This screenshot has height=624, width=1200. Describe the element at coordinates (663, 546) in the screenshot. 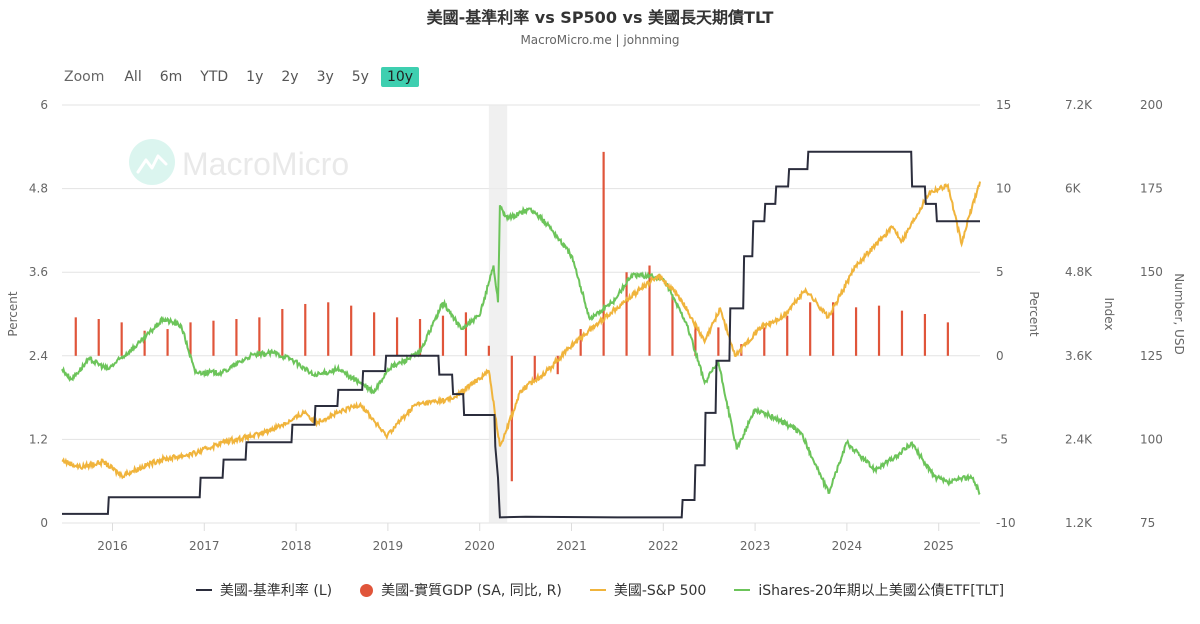

I see `svg-text: 2022` at that location.